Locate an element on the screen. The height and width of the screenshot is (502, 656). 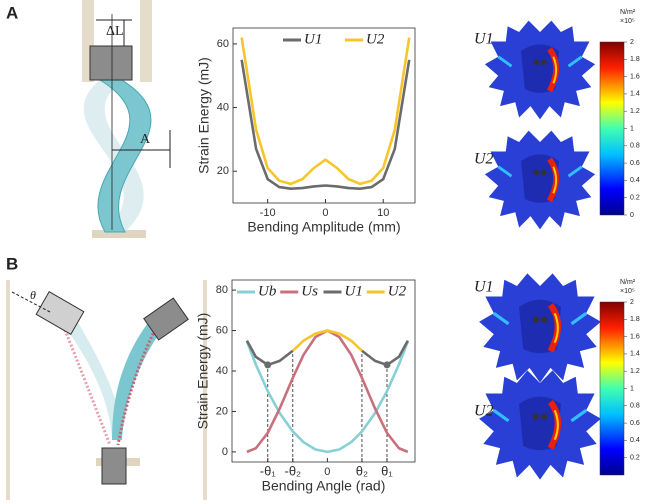
x-tick-label: θ₂ is located at coordinates (362, 470).